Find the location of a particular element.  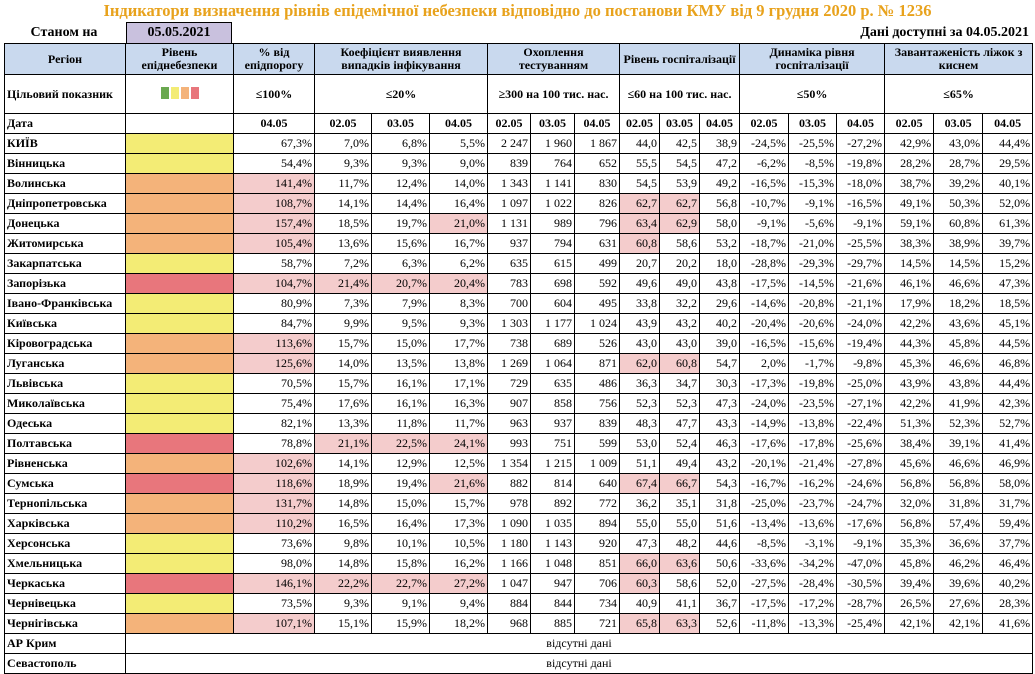

detect-cell: 16,7% is located at coordinates (458, 243).